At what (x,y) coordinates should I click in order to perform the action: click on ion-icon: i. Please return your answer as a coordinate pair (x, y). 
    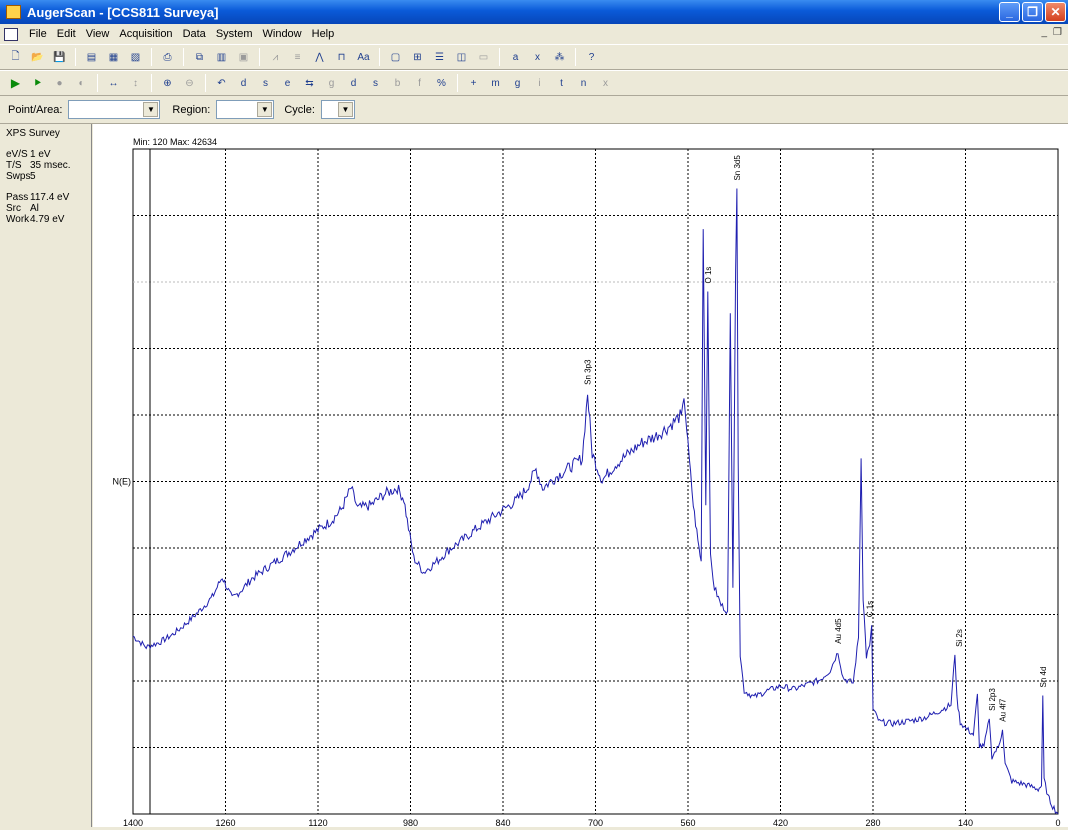
    Looking at the image, I should click on (539, 83).